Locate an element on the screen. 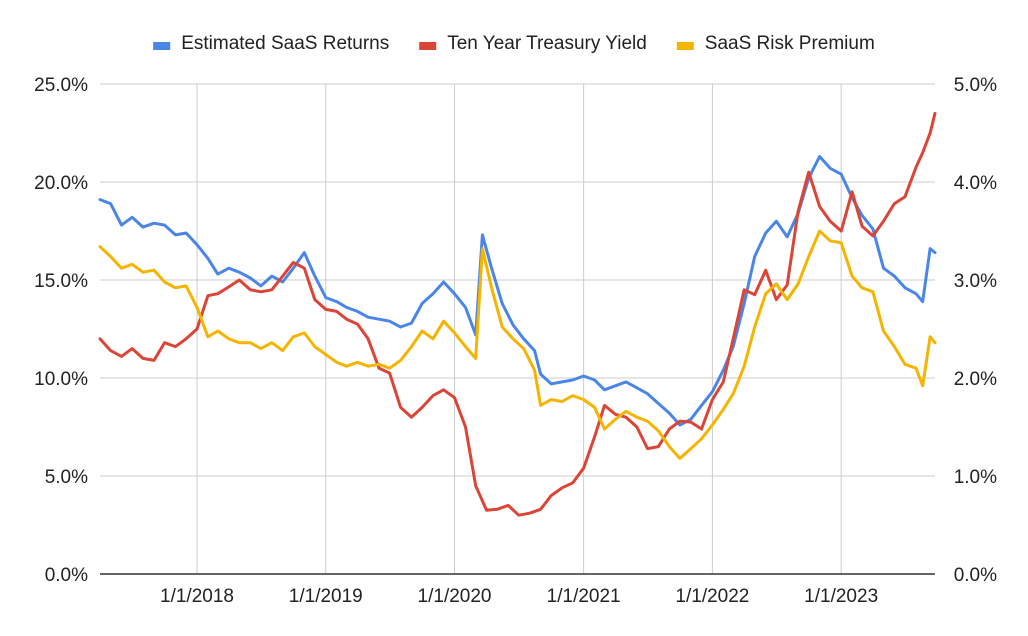 The height and width of the screenshot is (636, 1028). legend-label: Ten Year Treasury Yield is located at coordinates (547, 43).